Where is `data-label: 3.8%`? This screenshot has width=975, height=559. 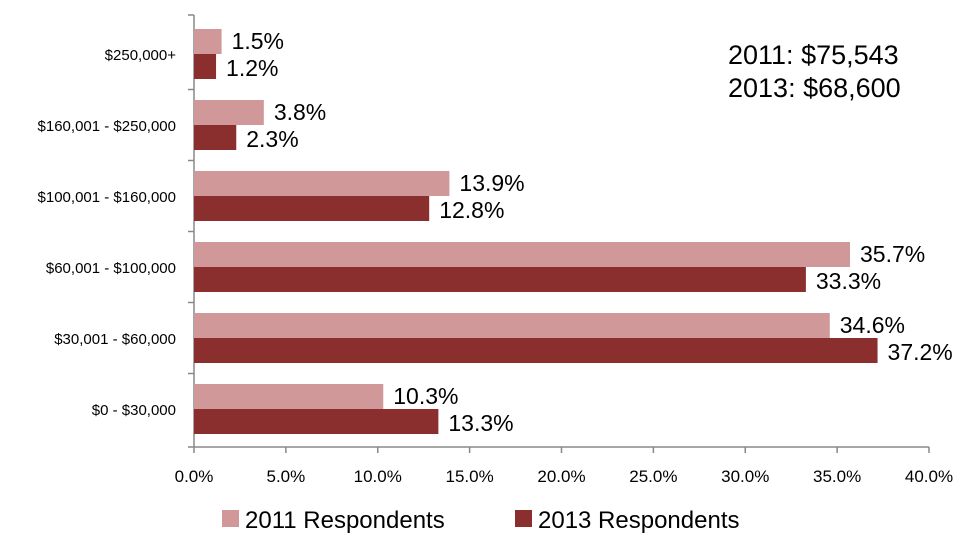 data-label: 3.8% is located at coordinates (300, 112).